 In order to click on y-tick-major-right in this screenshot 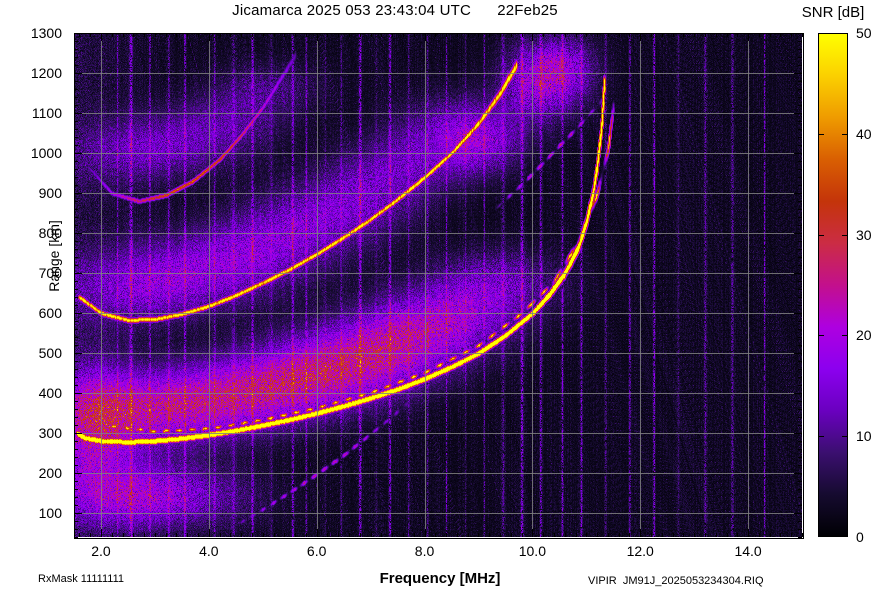, I will do `click(798, 433)`.